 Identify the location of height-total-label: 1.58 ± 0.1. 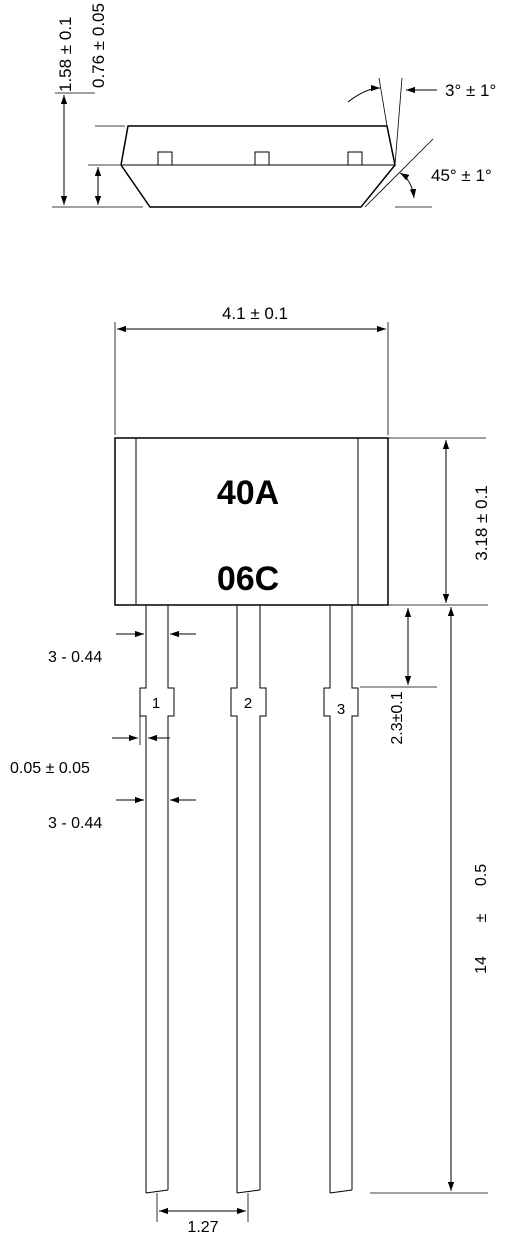
(65, 55).